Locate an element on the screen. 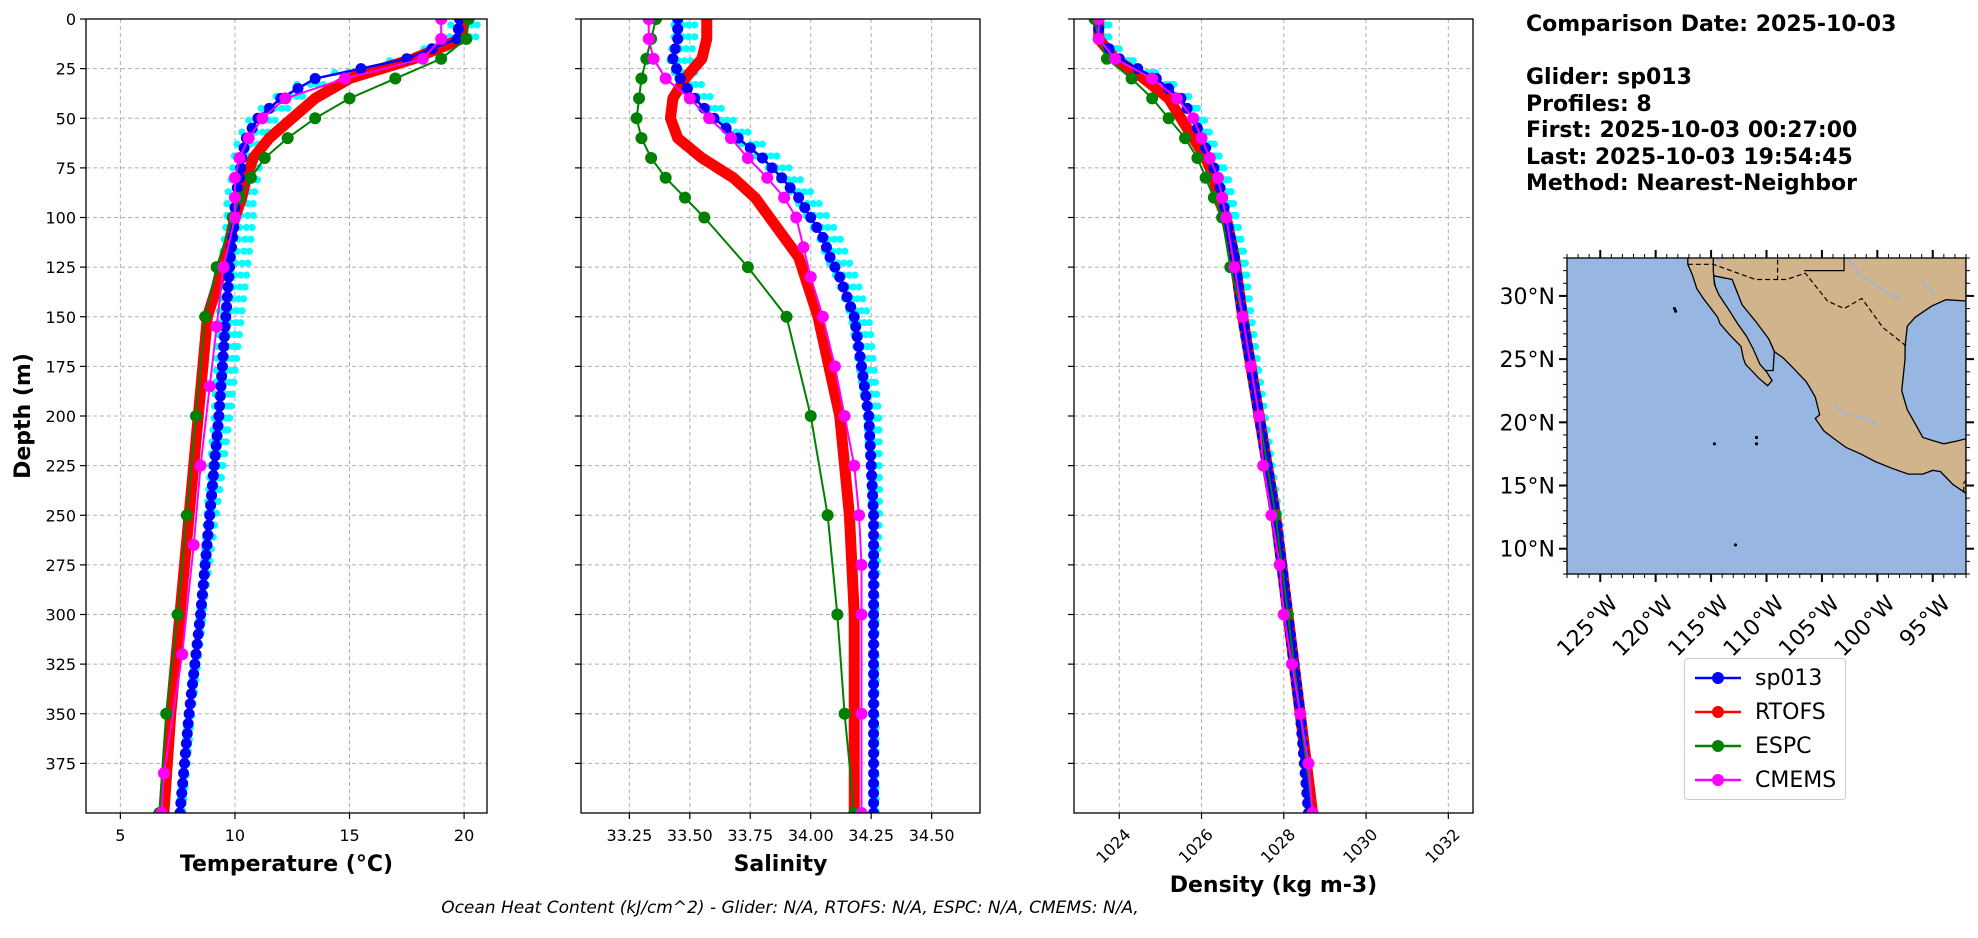  map-border-guatemala is located at coordinates (1964, 485).